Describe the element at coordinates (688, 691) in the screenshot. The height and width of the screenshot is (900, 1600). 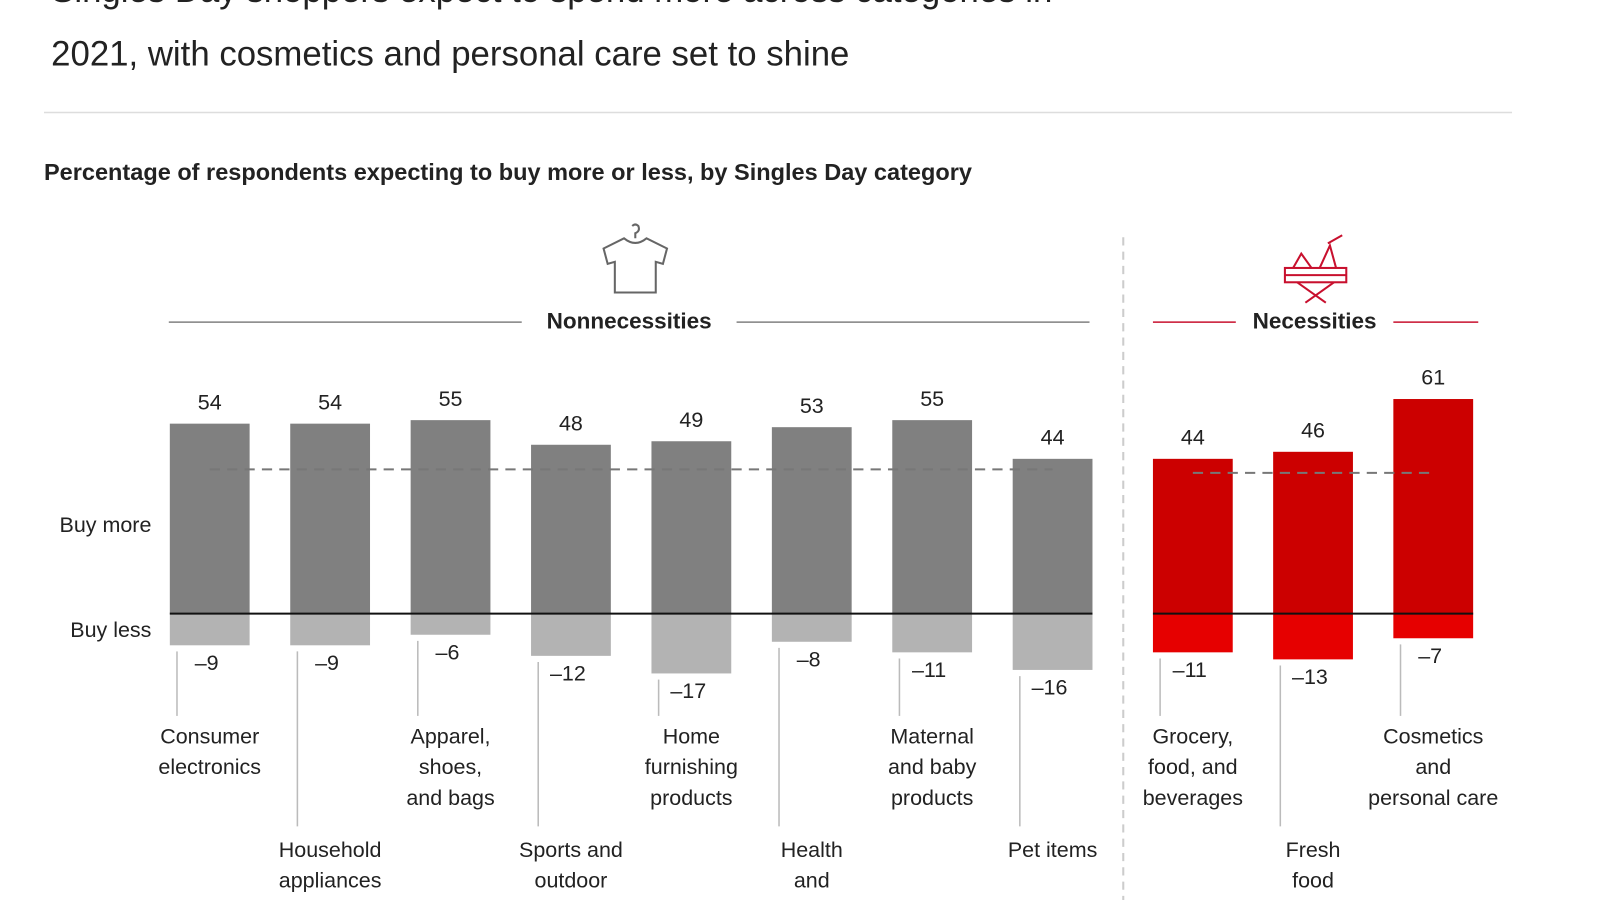
I see `value-label: –17` at that location.